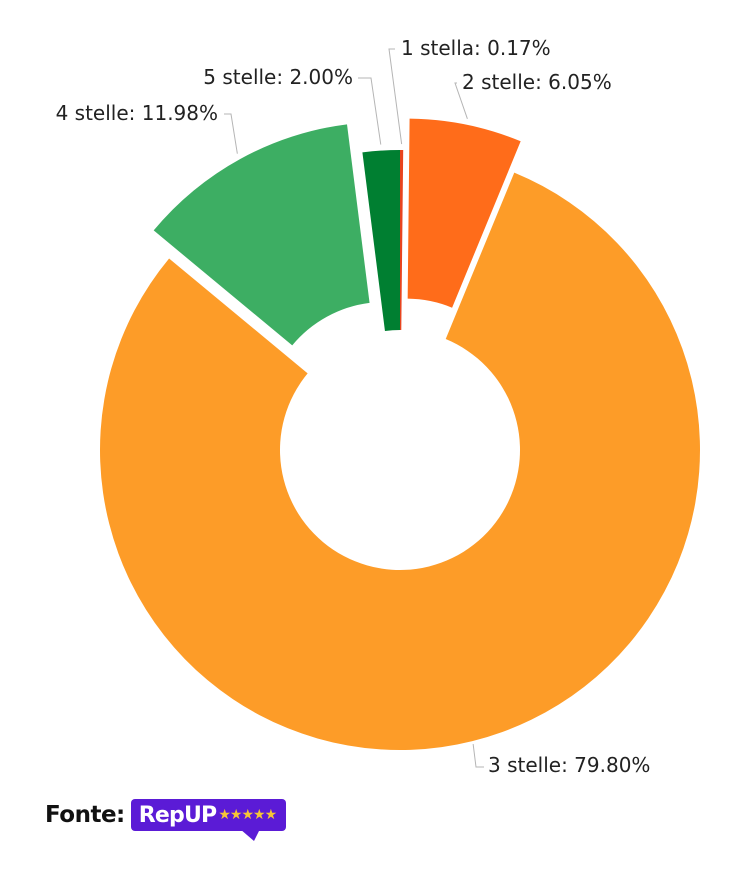  I want to click on slice-5-stelle, so click(381, 240).